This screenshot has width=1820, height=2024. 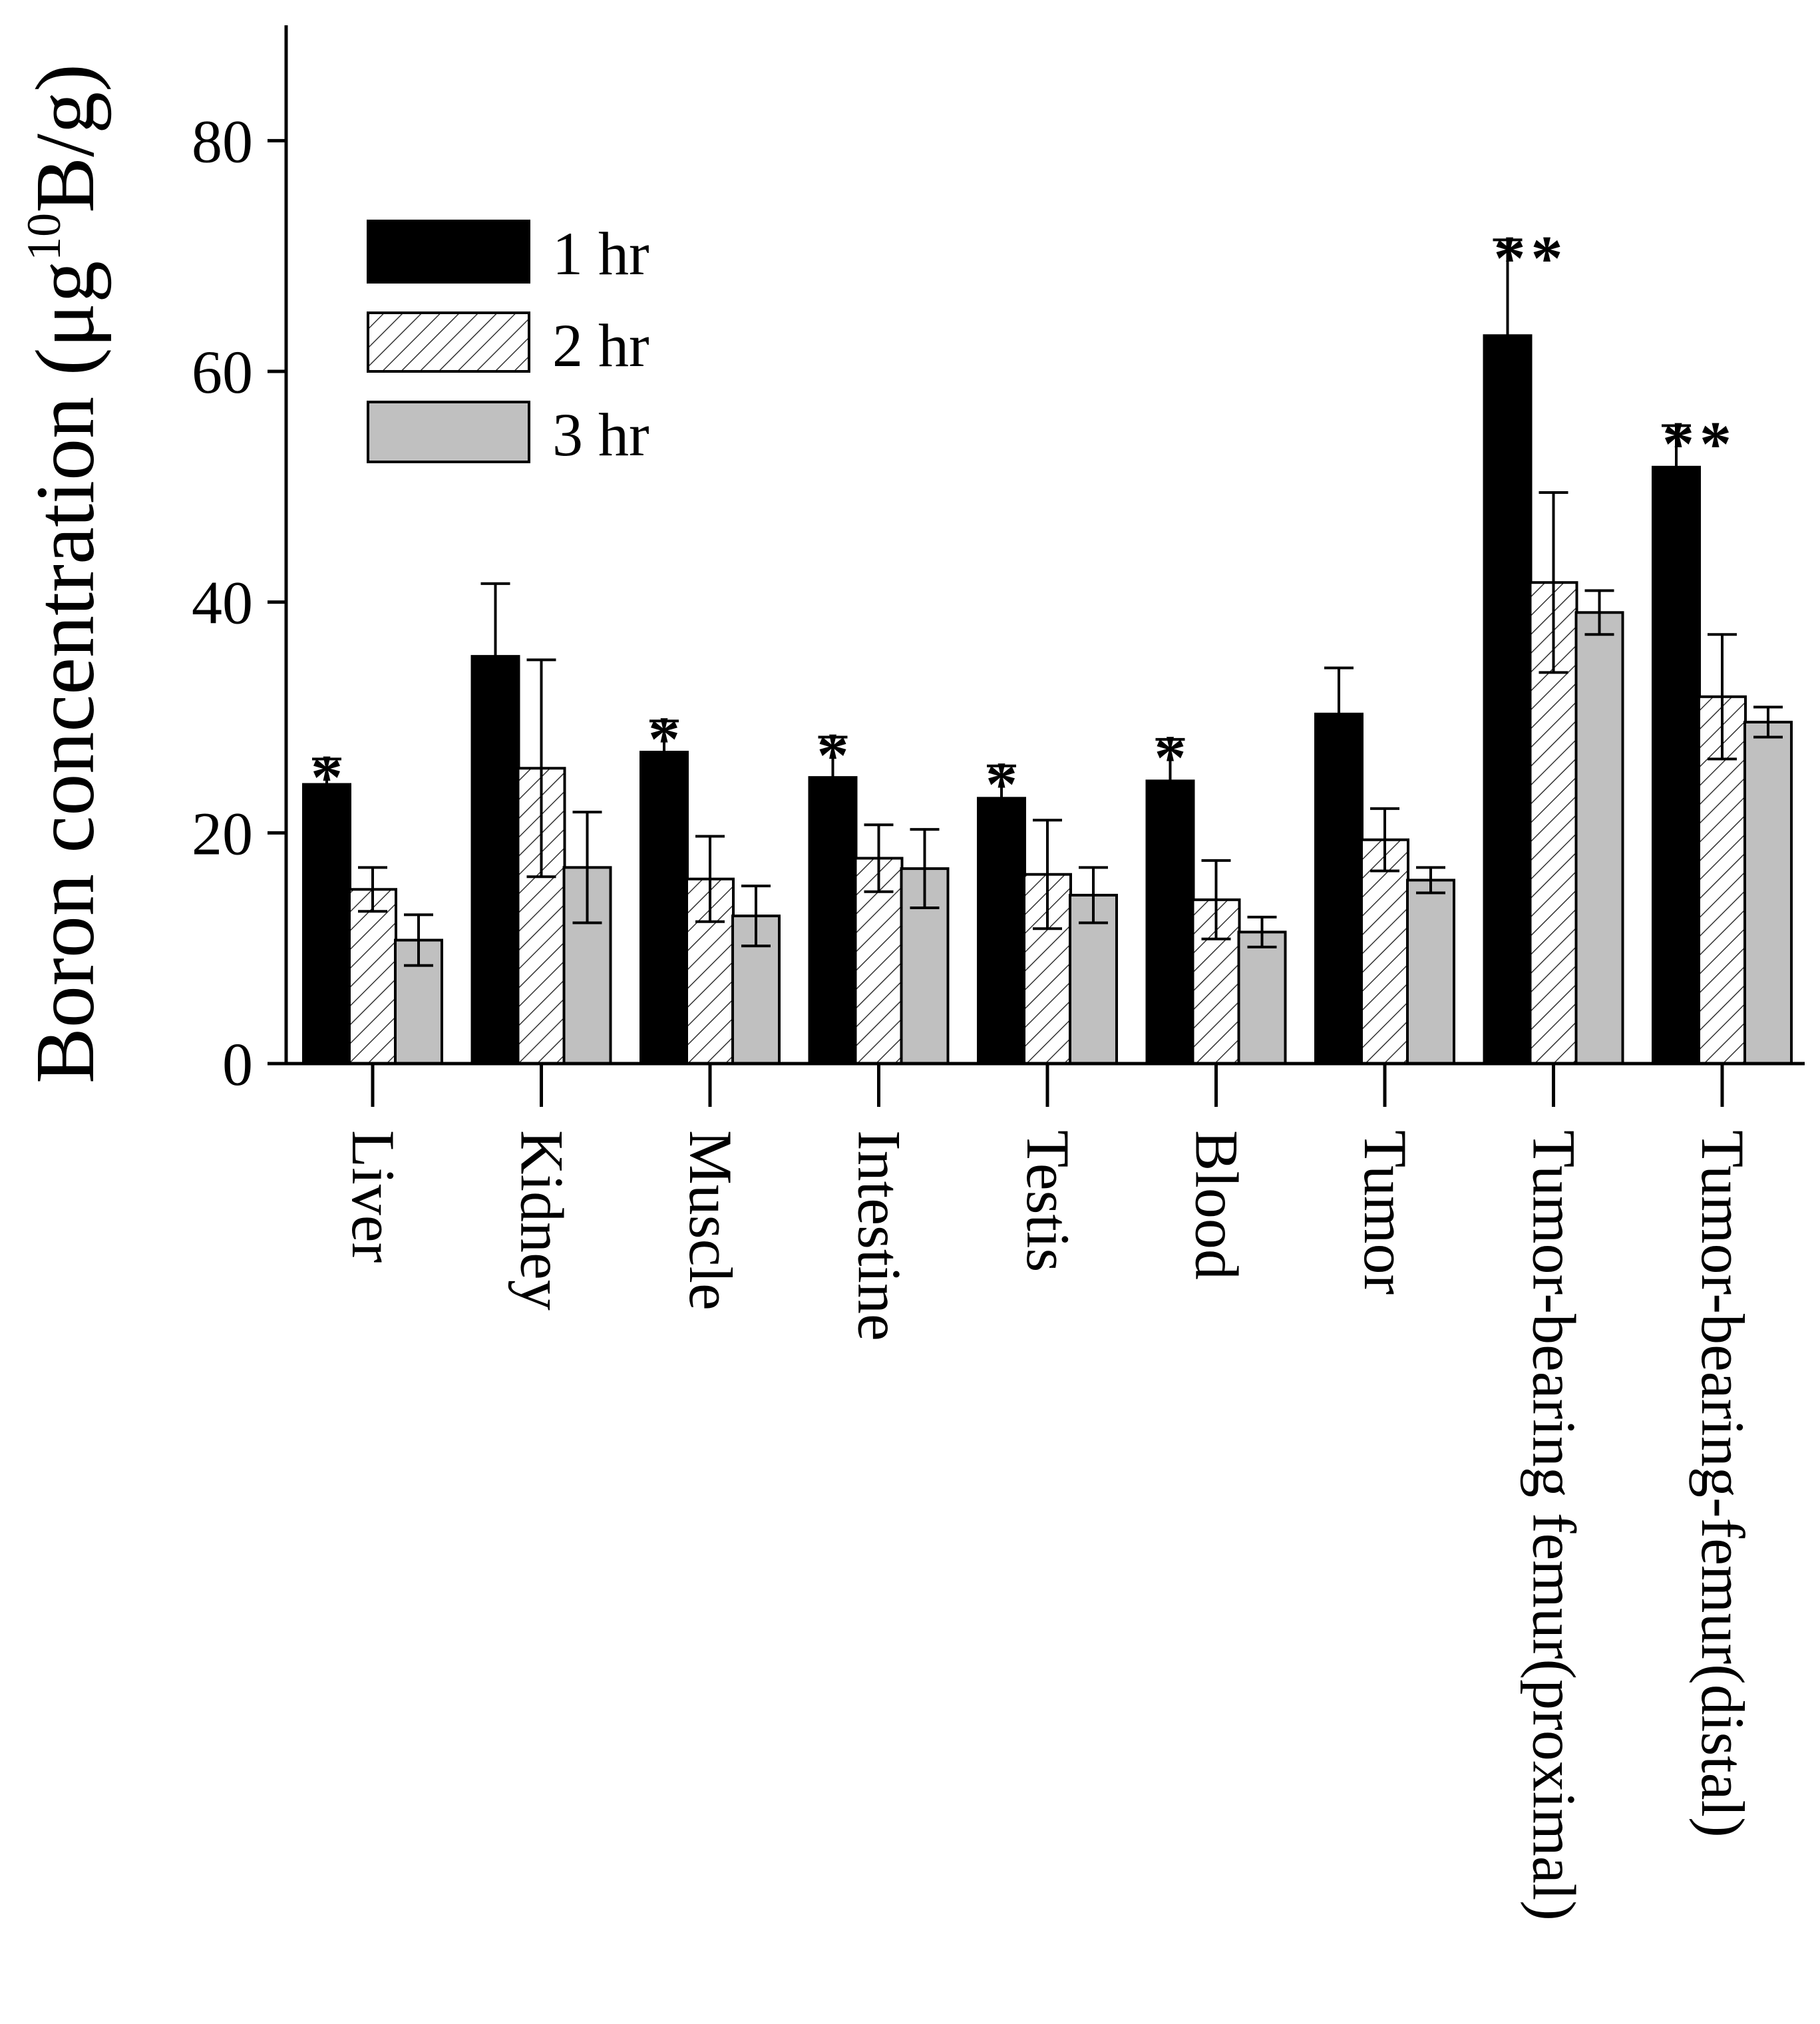 I want to click on error-bar-blood-3-hr, so click(x=1262, y=932).